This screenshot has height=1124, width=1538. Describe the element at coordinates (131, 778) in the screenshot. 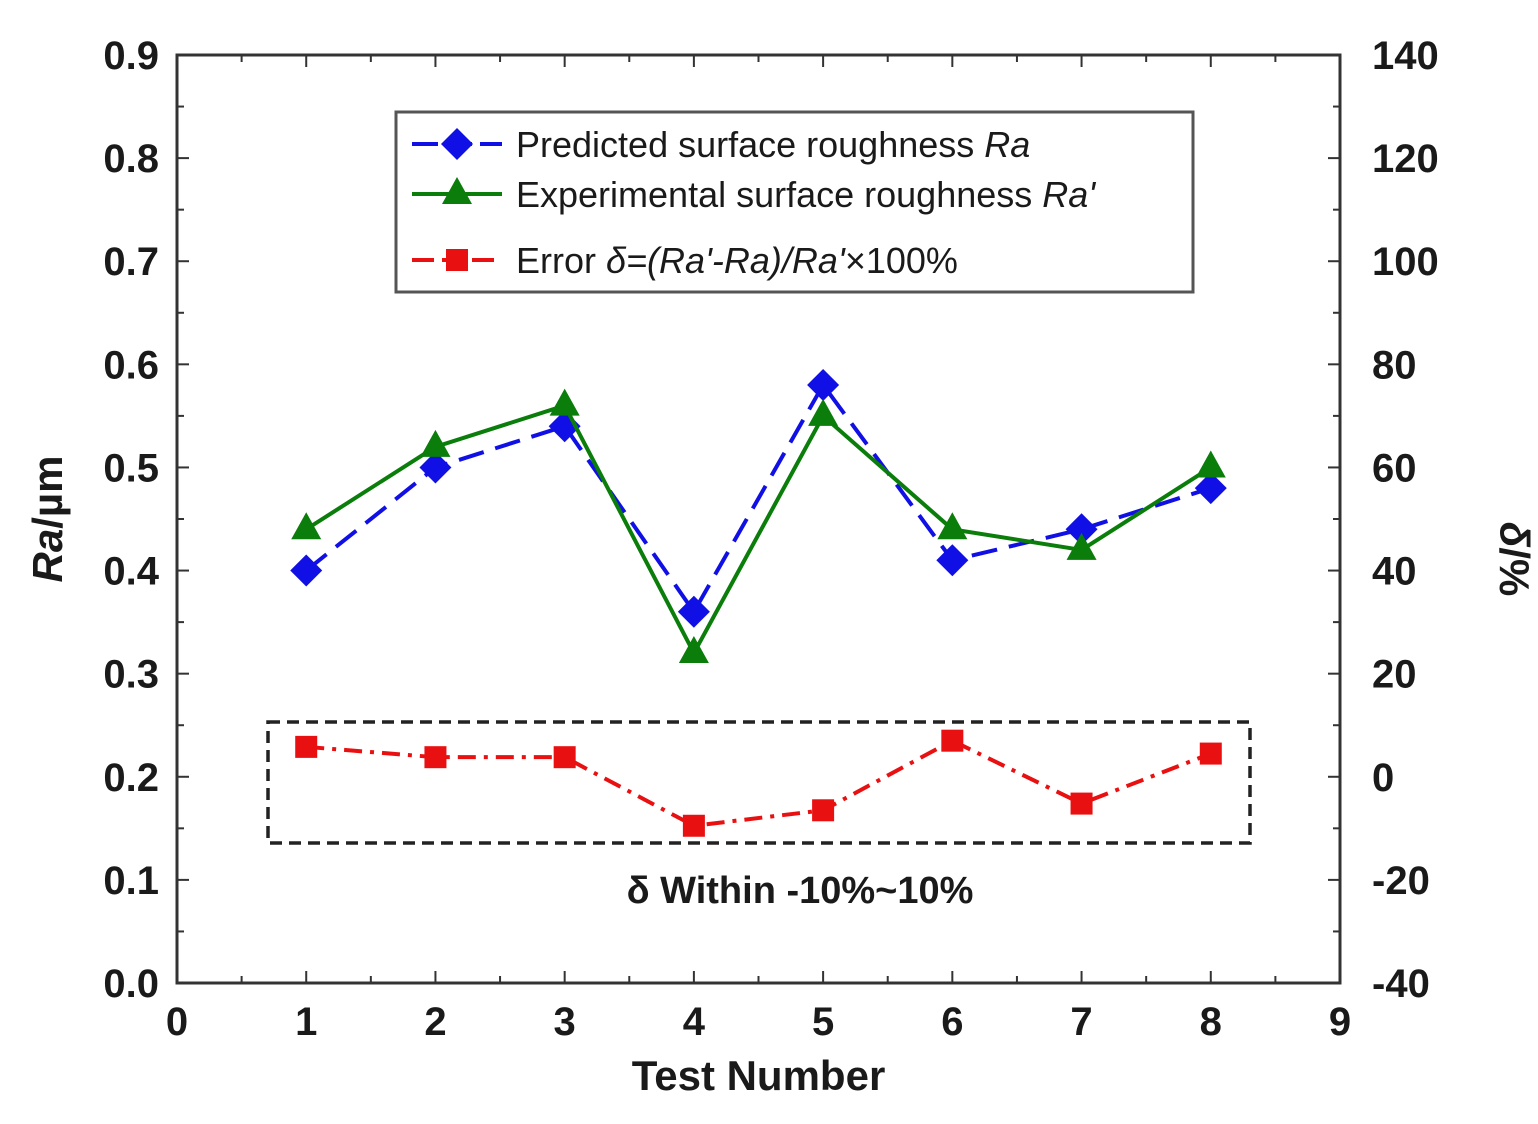

I see `y-tick-label: 0.2` at that location.